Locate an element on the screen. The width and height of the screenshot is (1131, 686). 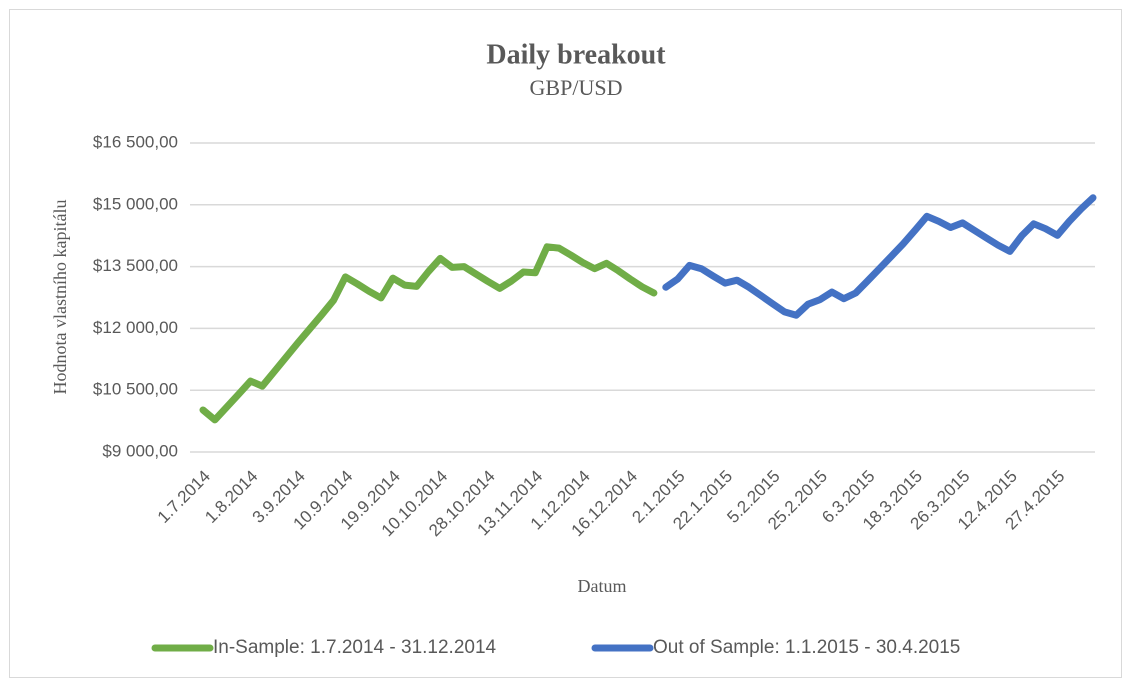
y-tick-label: $15 000,00 is located at coordinates (135, 203).